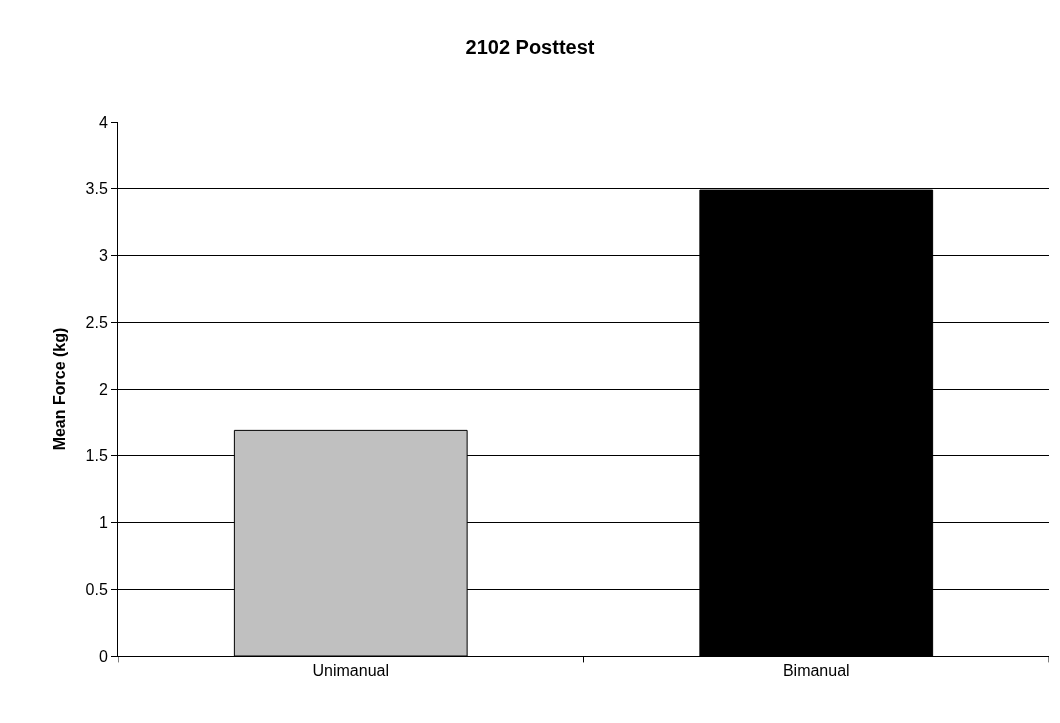  What do you see at coordinates (96, 322) in the screenshot?
I see `y-tick-label: 2.5` at bounding box center [96, 322].